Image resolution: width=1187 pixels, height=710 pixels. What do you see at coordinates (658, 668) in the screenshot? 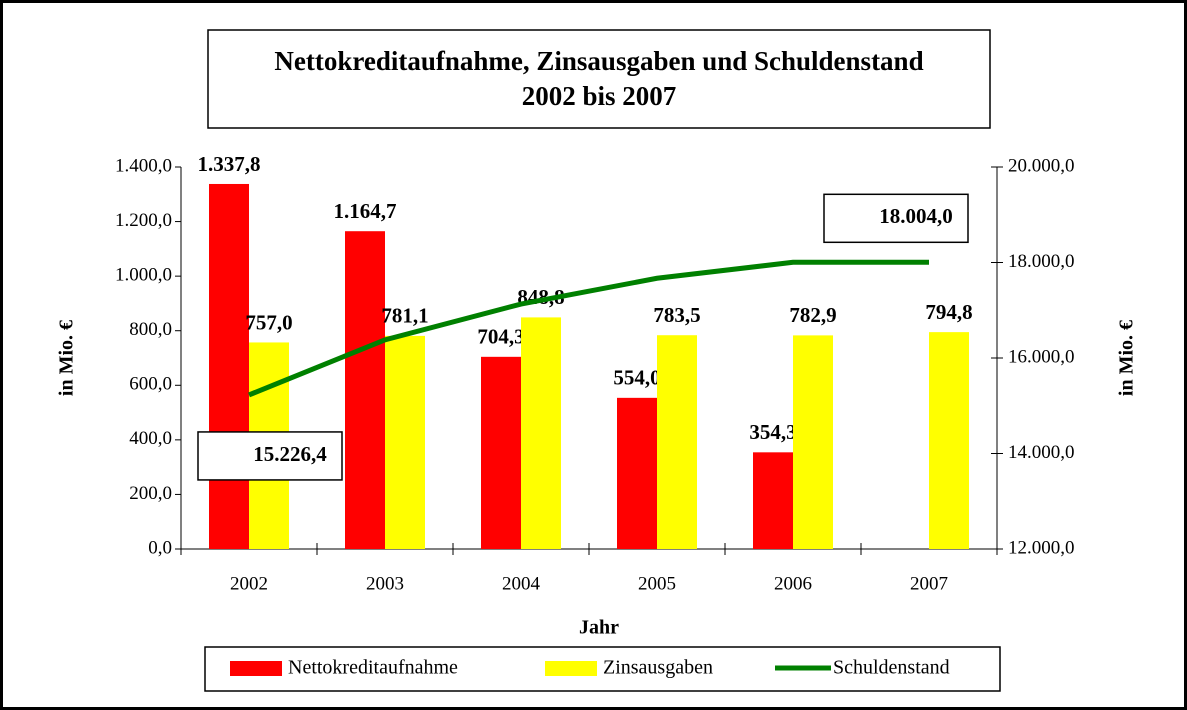
I see `legend-label: Zinsausgaben` at bounding box center [658, 668].